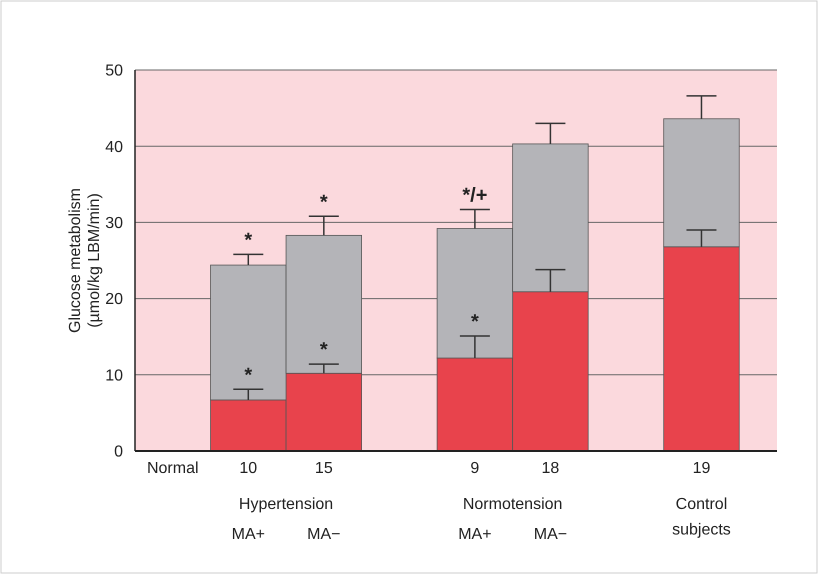 This screenshot has height=574, width=818. I want to click on x-tick-label: Normal, so click(172, 468).